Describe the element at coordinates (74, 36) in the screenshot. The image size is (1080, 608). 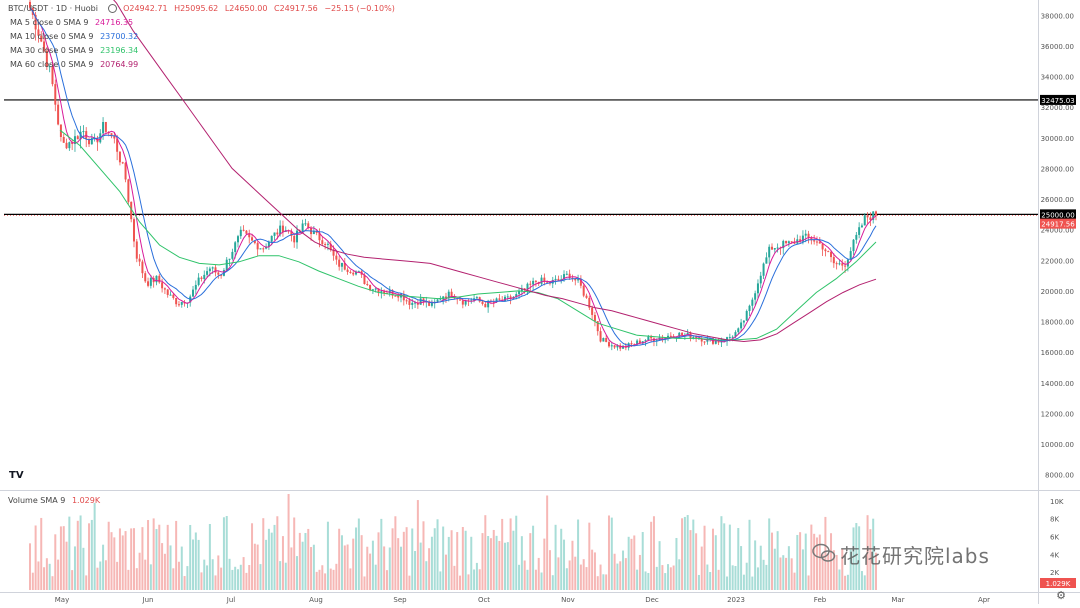
I see `legend-ma10: MA 10 close 0 SMA 9 23700.32` at that location.